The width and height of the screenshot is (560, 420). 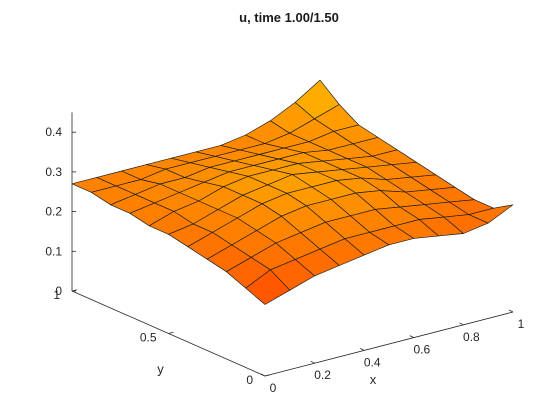 What do you see at coordinates (53, 212) in the screenshot?
I see `z-tick-label: 0.2` at bounding box center [53, 212].